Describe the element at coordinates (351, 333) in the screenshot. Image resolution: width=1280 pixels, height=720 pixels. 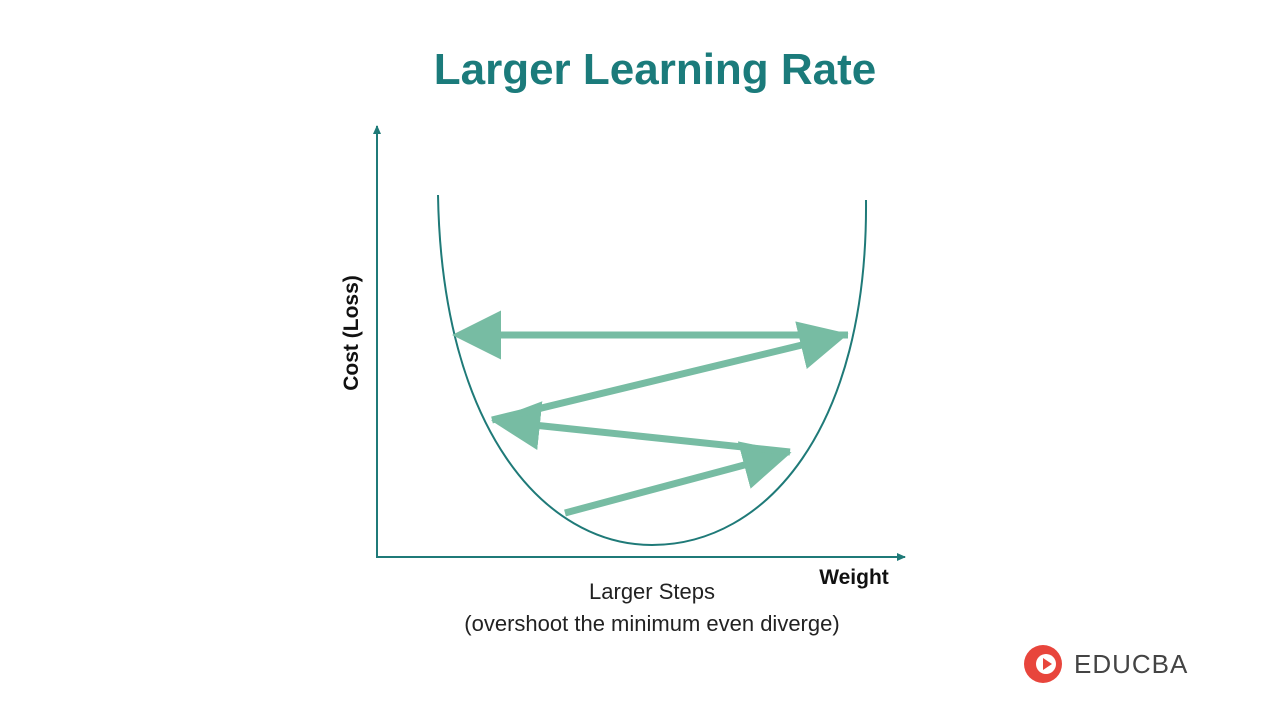
I see `y-axis-label: Cost (Loss)` at that location.